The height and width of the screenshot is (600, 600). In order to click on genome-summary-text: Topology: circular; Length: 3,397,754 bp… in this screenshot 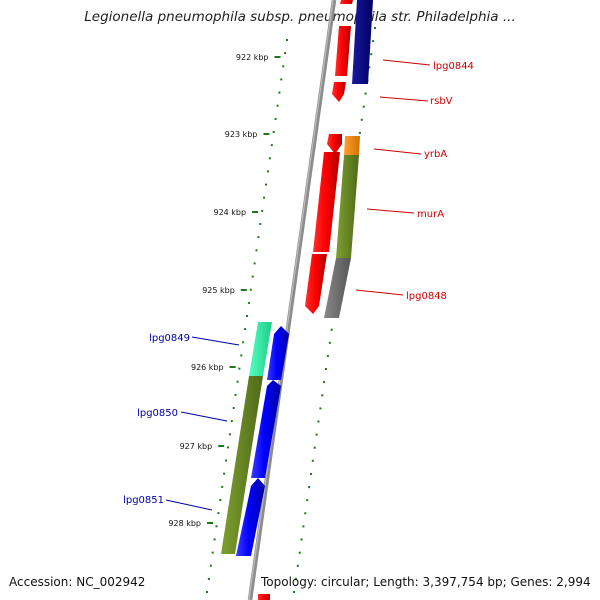, I will do `click(426, 582)`.